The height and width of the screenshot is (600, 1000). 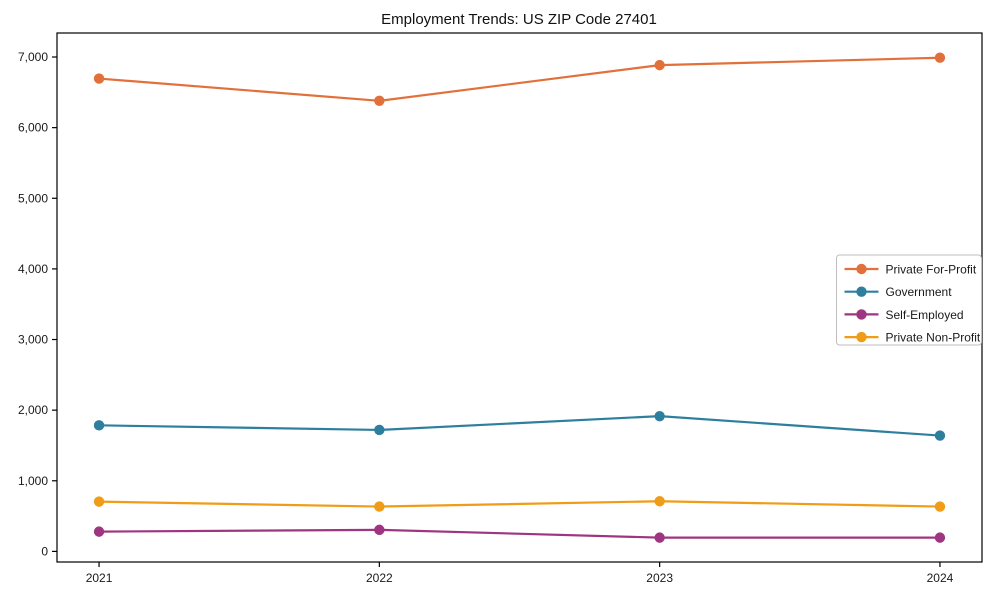 I want to click on y-axis-tick-label: 6,000, so click(x=33, y=128).